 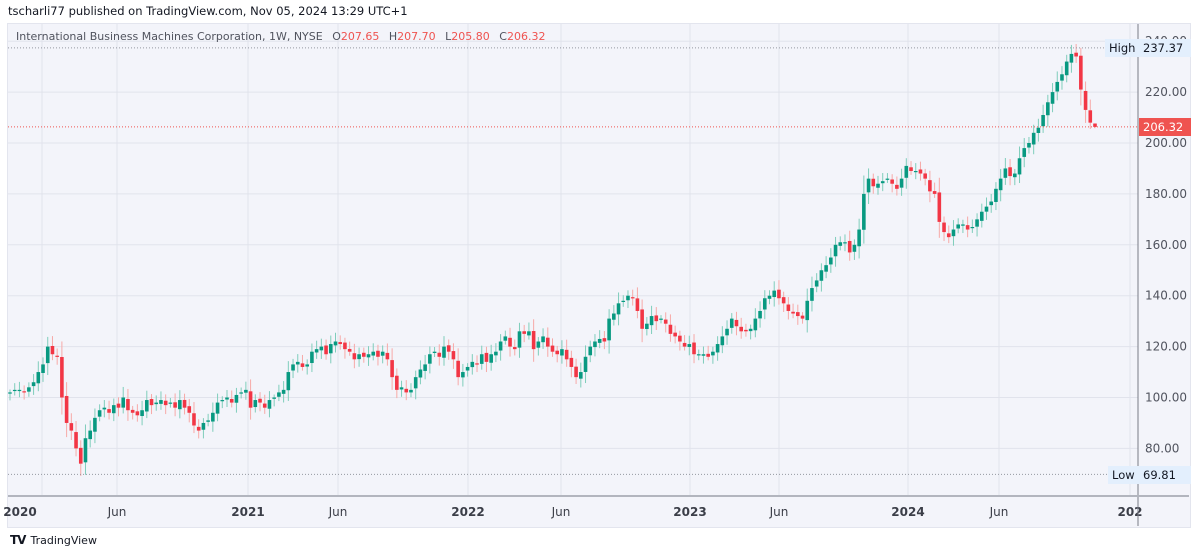 I want to click on time-tick-label: 2022, so click(x=467, y=512).